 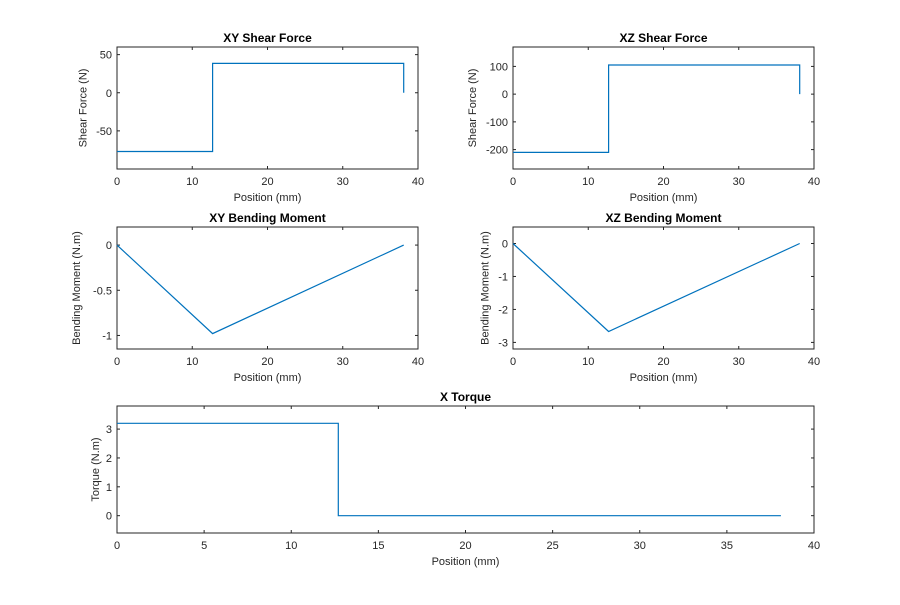 I want to click on y-tick-label: -50, so click(x=104, y=132).